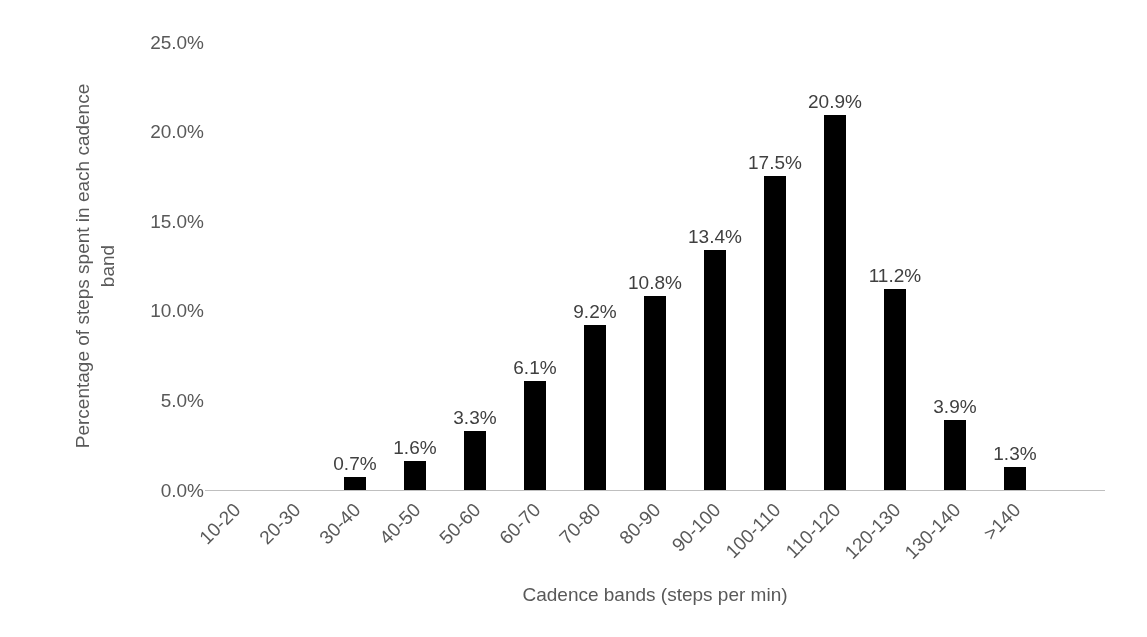 The width and height of the screenshot is (1147, 637). What do you see at coordinates (177, 311) in the screenshot?
I see `y-tick-label: 10.0%` at bounding box center [177, 311].